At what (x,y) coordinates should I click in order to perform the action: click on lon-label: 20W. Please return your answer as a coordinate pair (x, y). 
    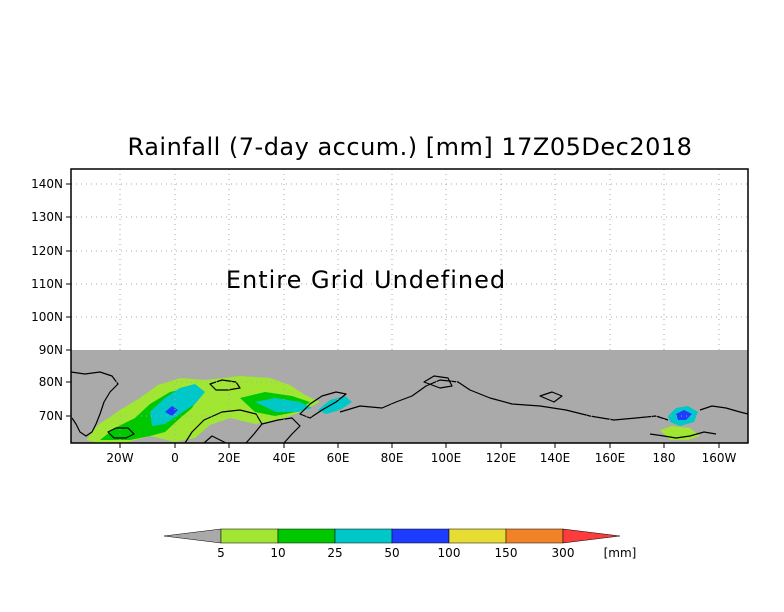
    Looking at the image, I should click on (119, 458).